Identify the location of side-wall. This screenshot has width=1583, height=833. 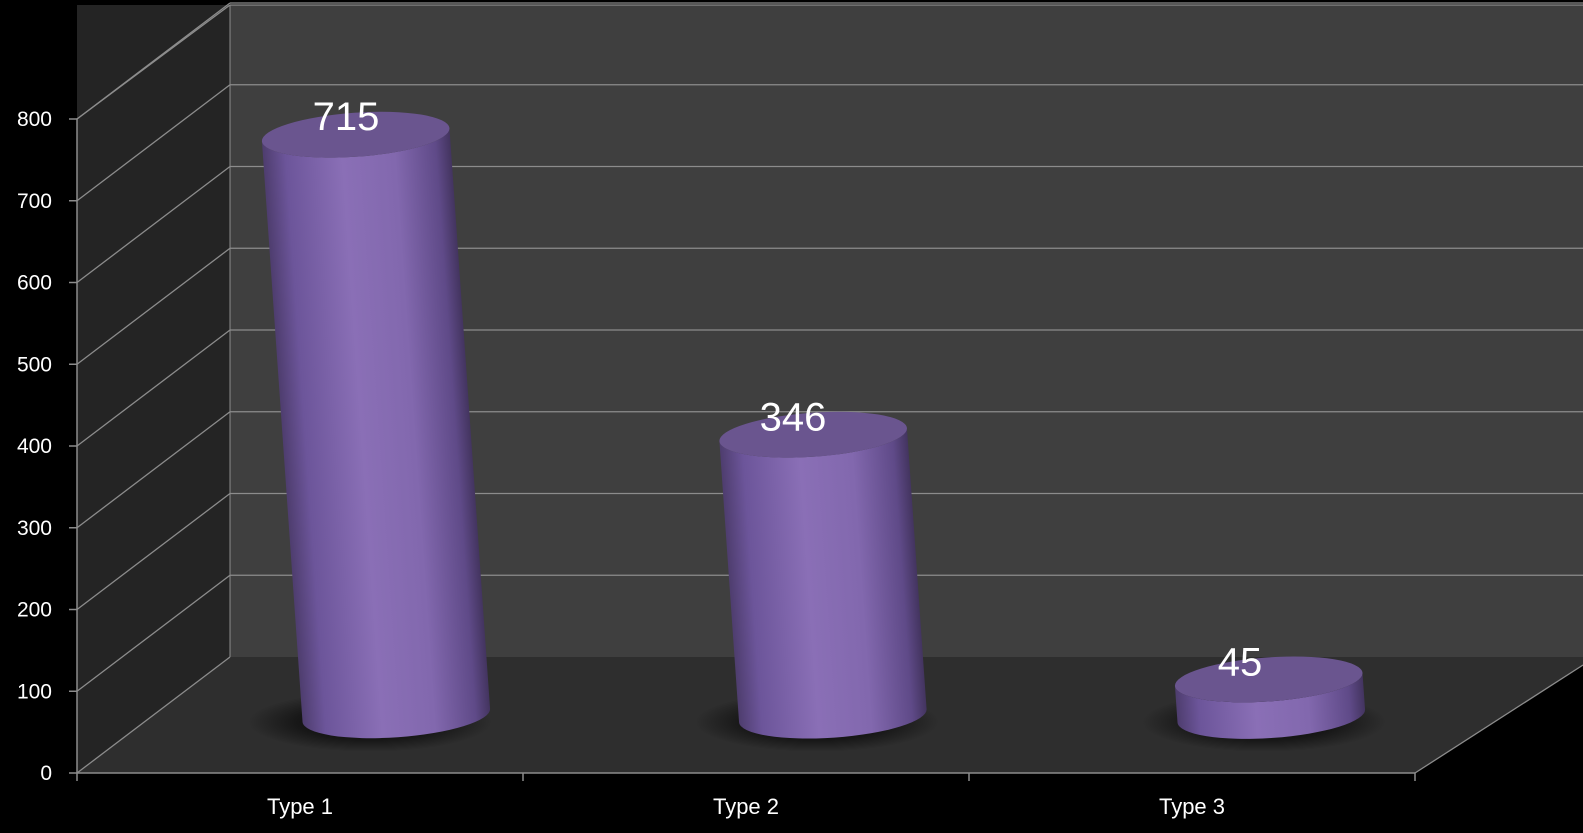
(153, 389).